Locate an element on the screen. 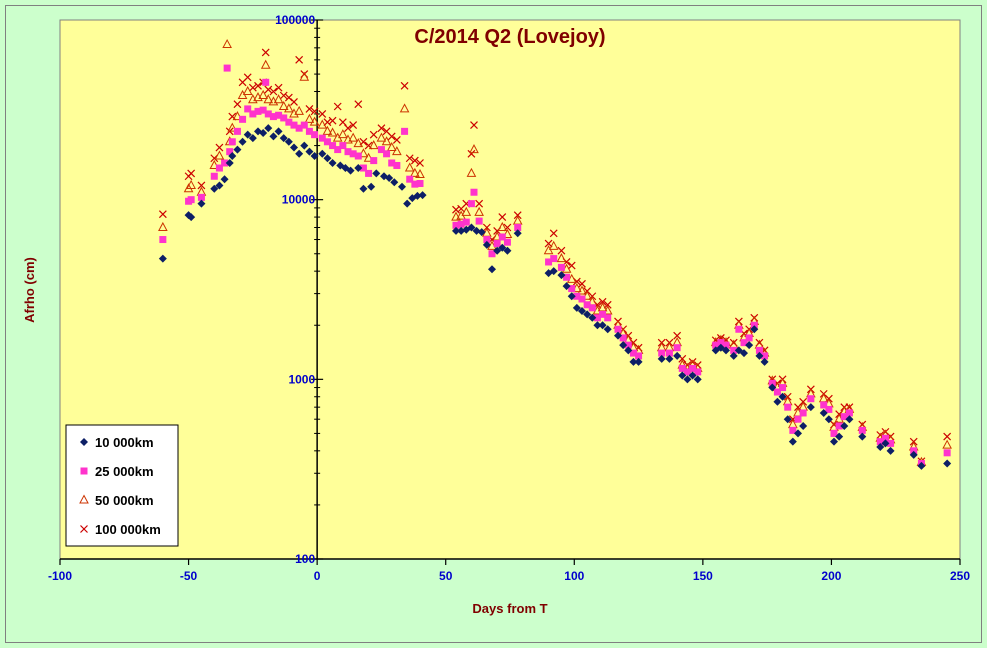 The image size is (987, 648). x-tick-label: 200 is located at coordinates (831, 576).